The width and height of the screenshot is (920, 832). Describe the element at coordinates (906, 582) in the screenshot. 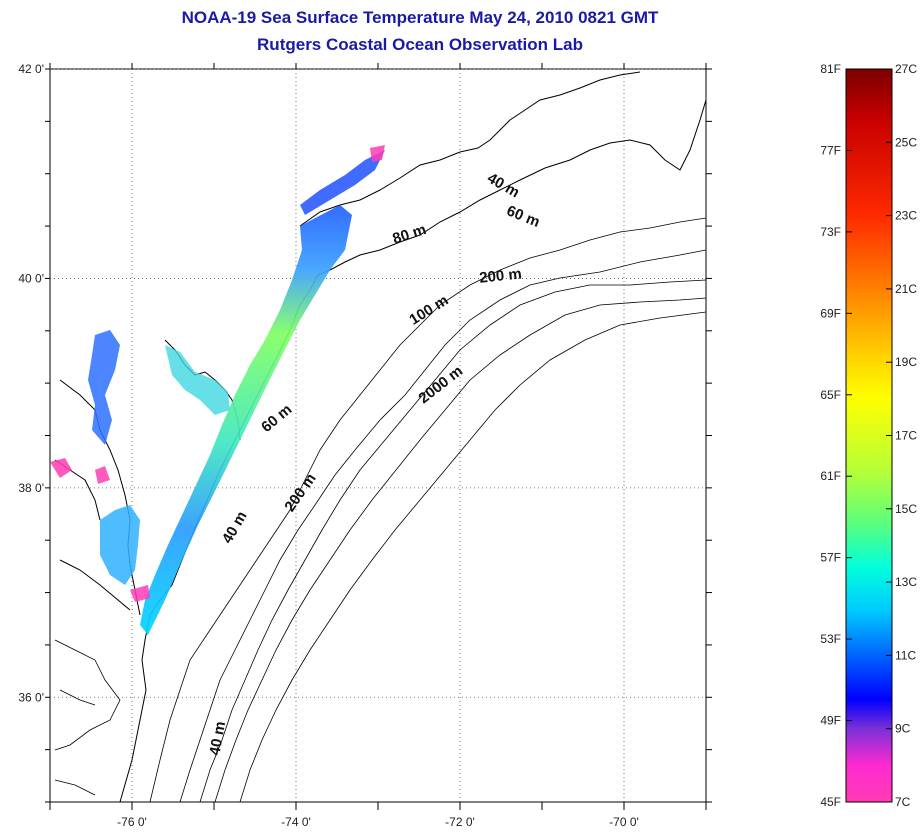

I see `colorbar-c-label: 13C` at that location.